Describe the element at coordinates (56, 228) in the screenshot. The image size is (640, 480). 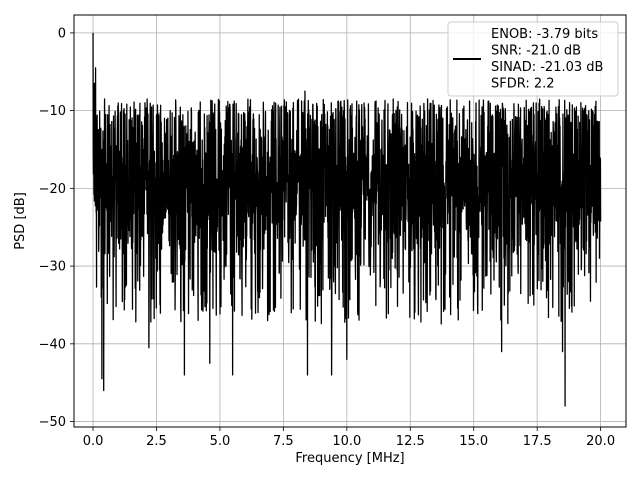
I see `y-axis-ticks: 0 −10 −20 −30 −40 −50` at that location.